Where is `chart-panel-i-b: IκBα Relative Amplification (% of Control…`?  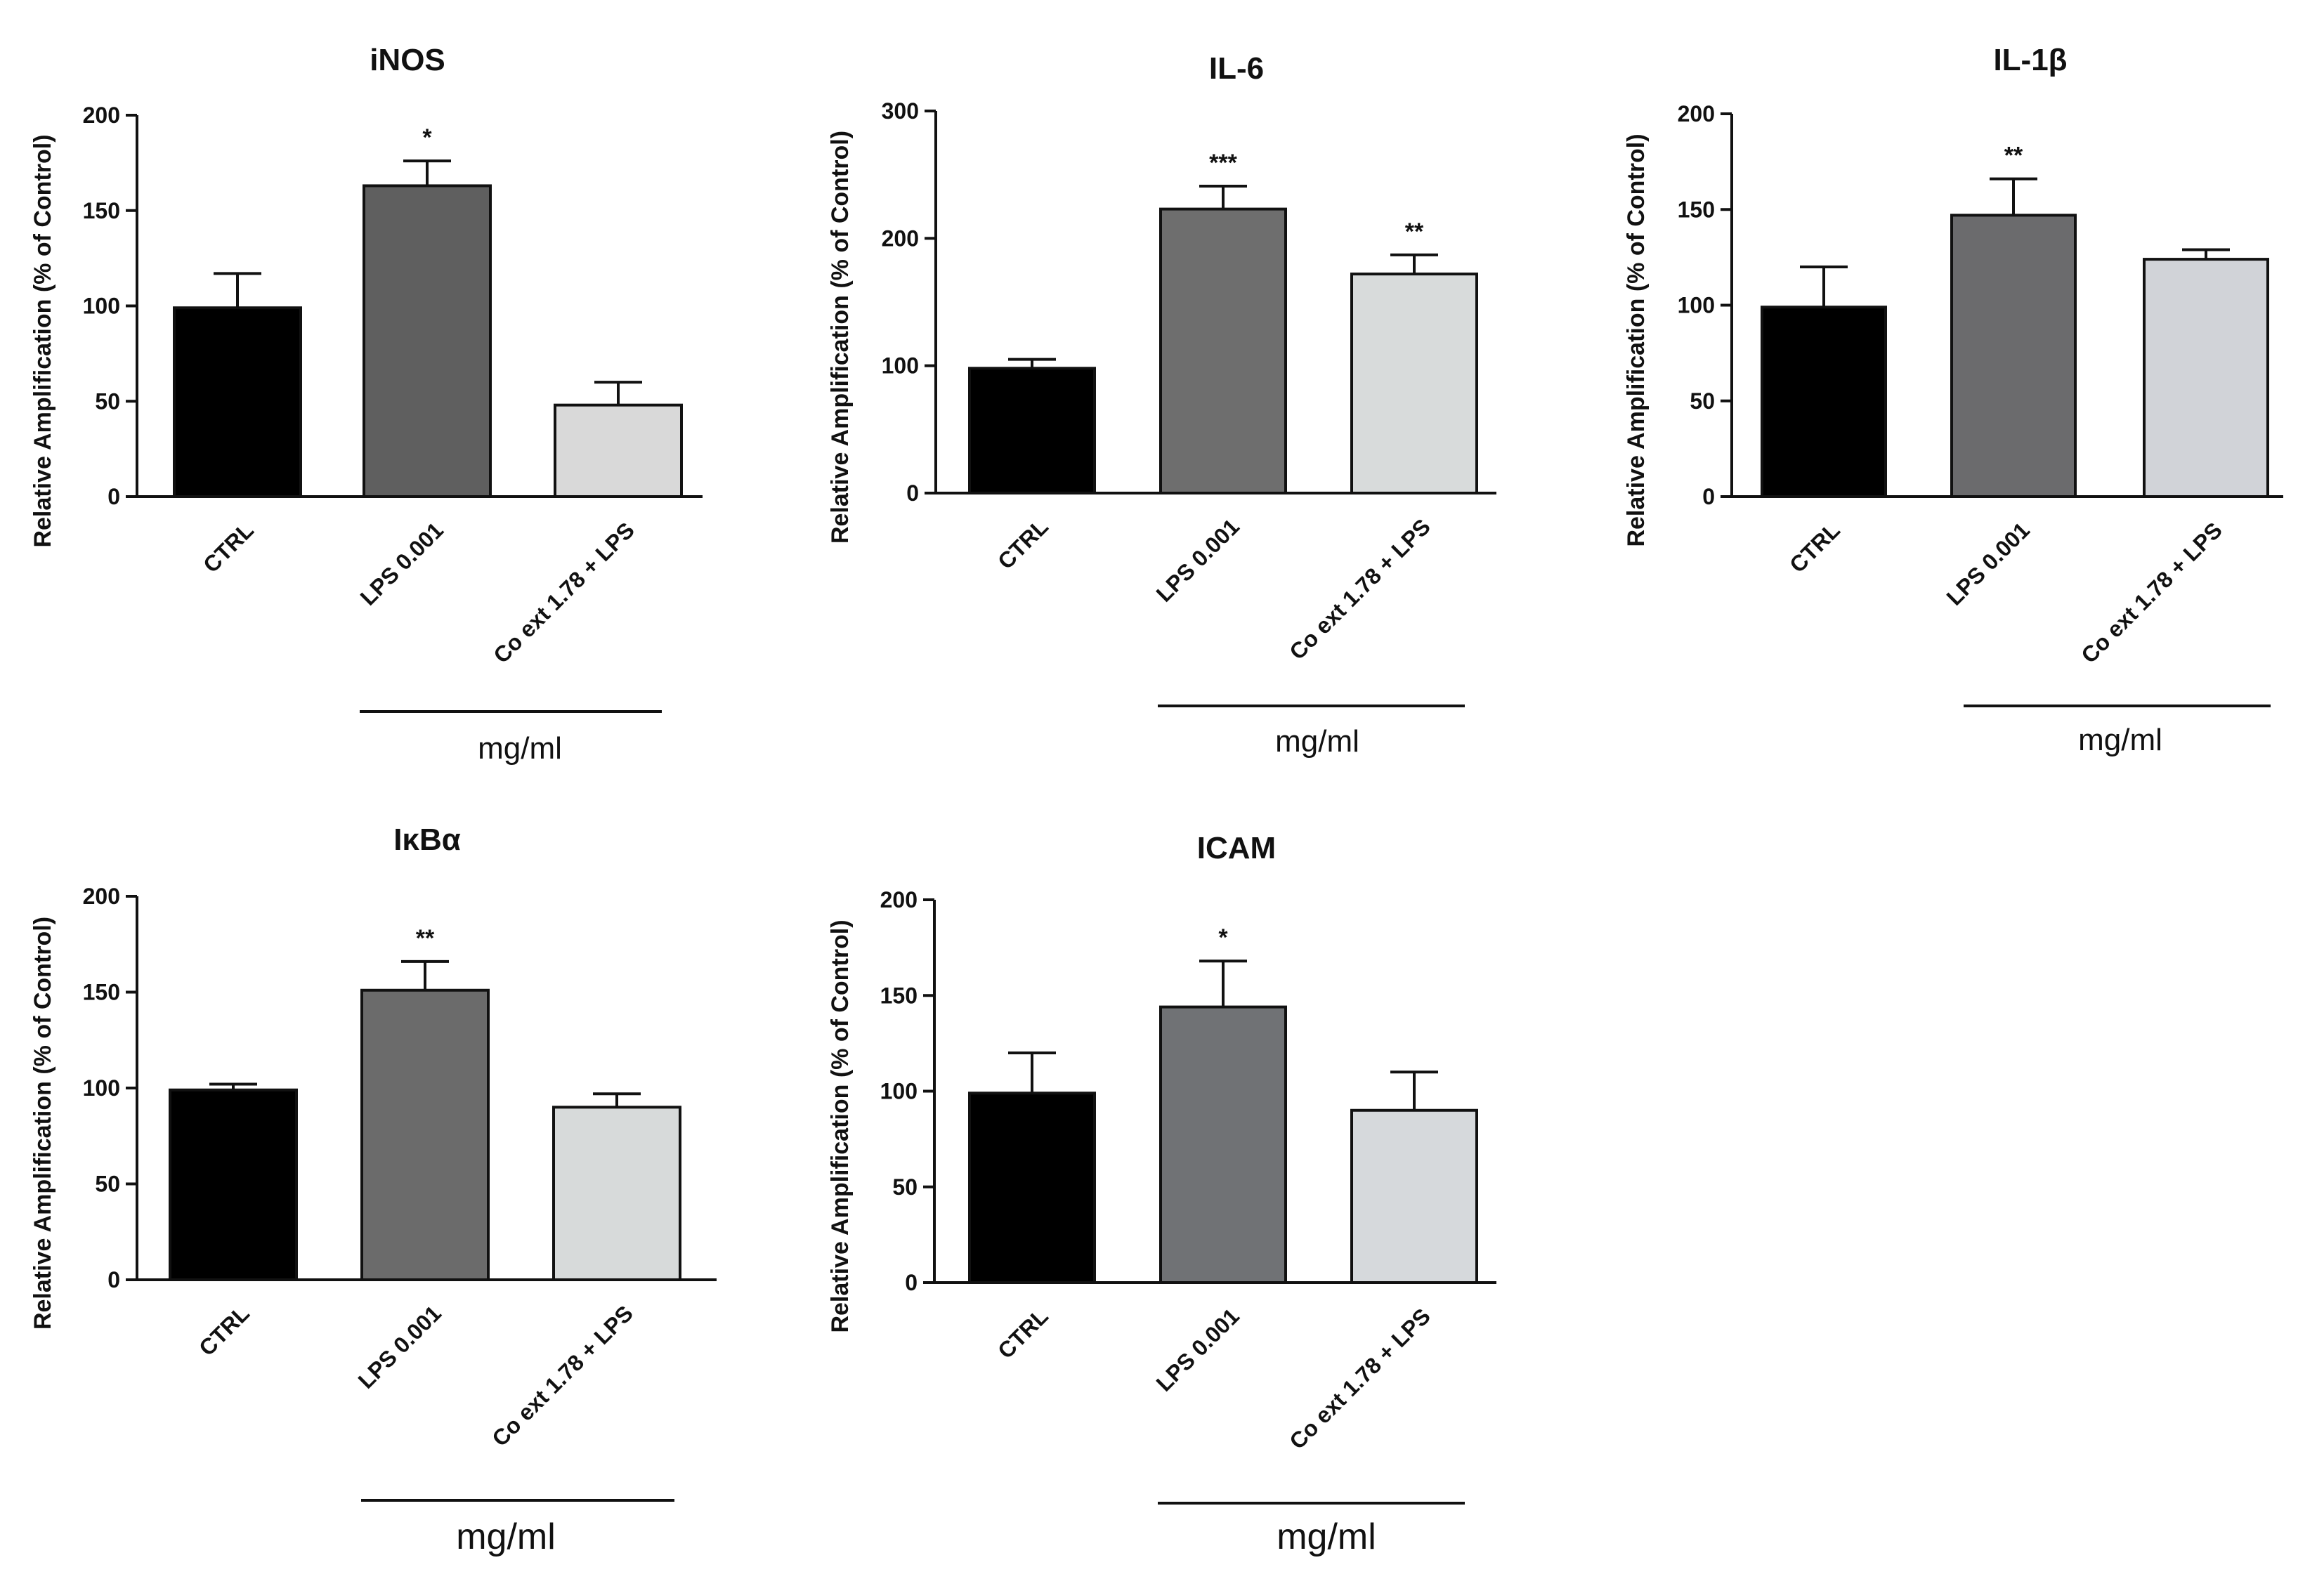 chart-panel-i-b: IκBα Relative Amplification (% of Control… is located at coordinates (373, 1190).